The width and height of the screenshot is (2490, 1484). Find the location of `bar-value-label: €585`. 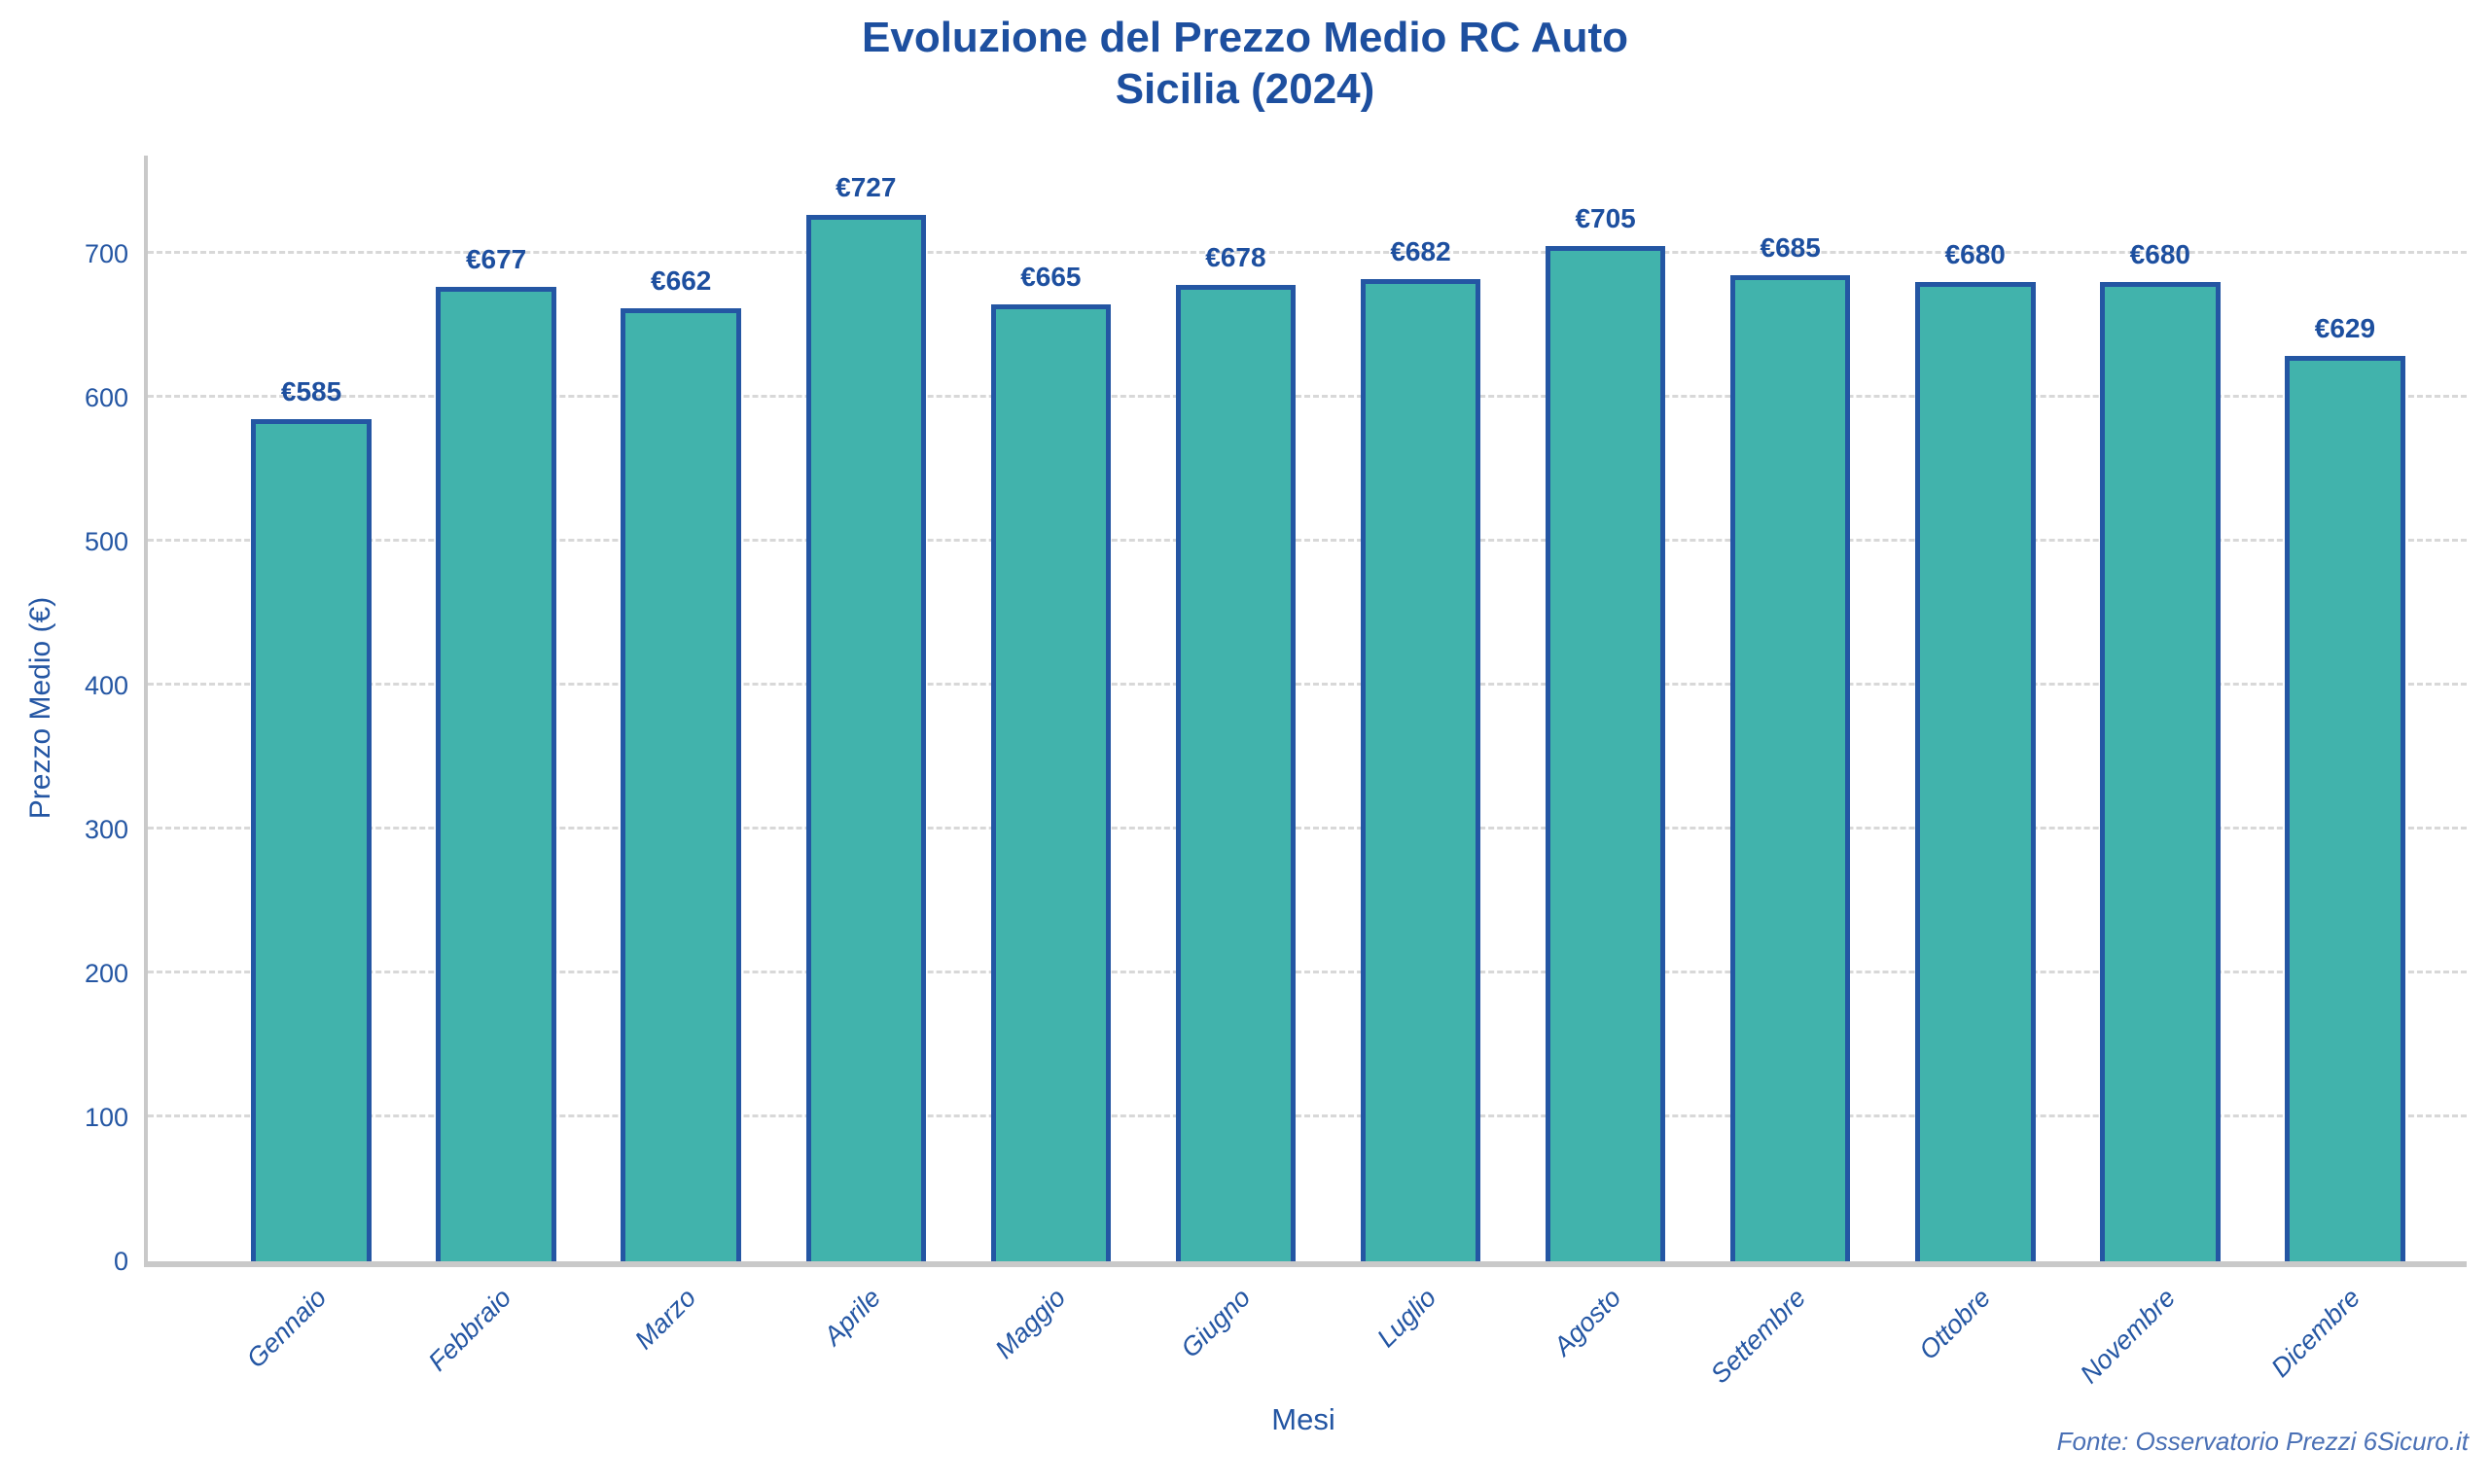

bar-value-label: €585 is located at coordinates (311, 391).